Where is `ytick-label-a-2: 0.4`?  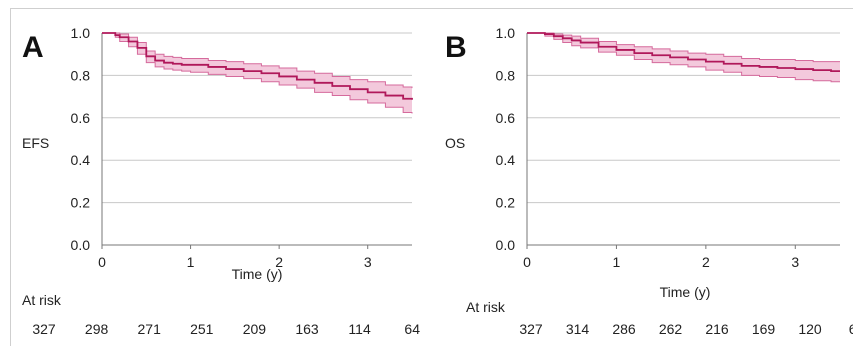 ytick-label-a-2: 0.4 is located at coordinates (81, 160).